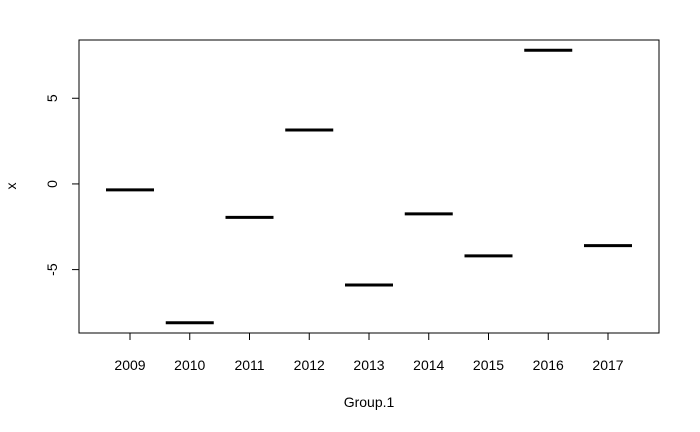 This screenshot has height=432, width=700. I want to click on x-tick-label: 2014, so click(428, 365).